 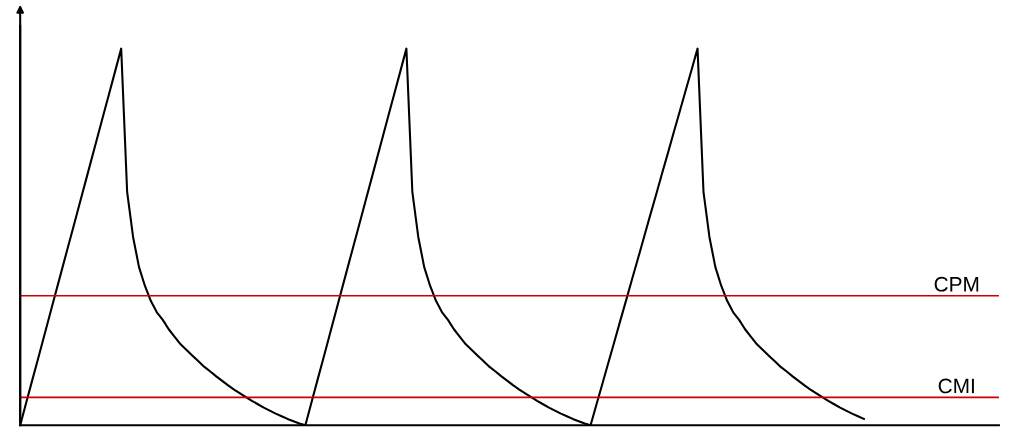 I want to click on ref-line-label: CMI, so click(x=956, y=386).